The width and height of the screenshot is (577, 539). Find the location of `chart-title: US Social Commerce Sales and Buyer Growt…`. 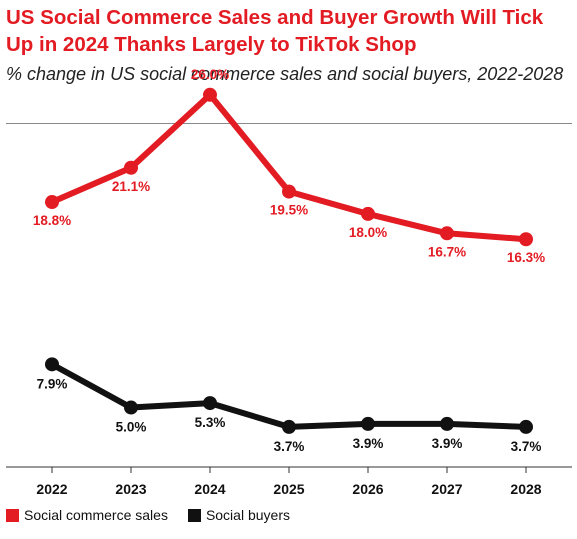

chart-title: US Social Commerce Sales and Buyer Growt… is located at coordinates (275, 31).